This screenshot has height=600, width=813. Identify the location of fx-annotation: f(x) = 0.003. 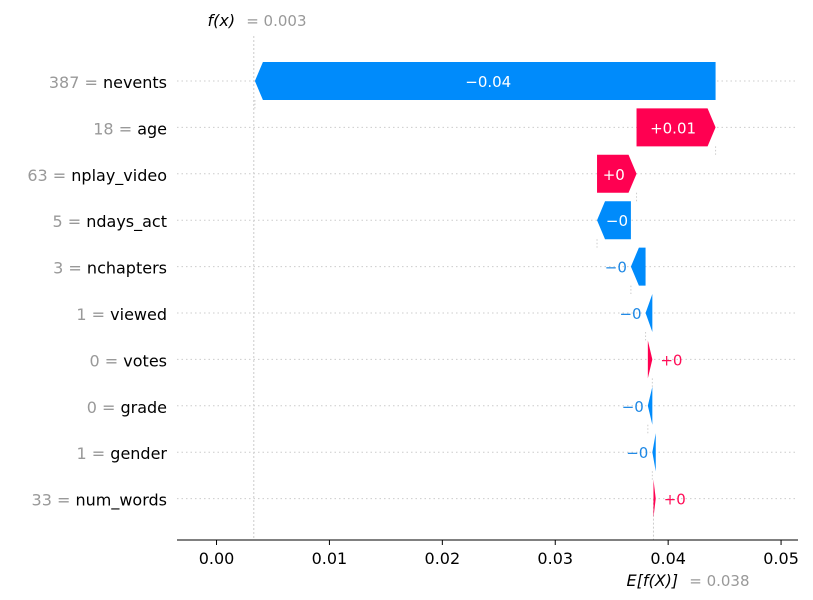
(257, 20).